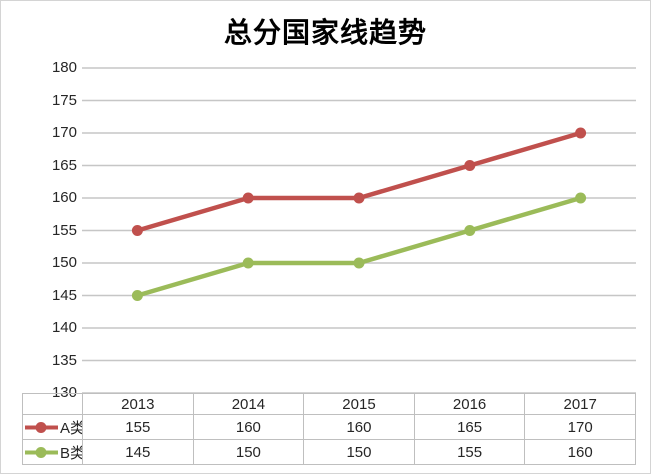  What do you see at coordinates (71, 453) in the screenshot?
I see `series-b-label: B类` at bounding box center [71, 453].